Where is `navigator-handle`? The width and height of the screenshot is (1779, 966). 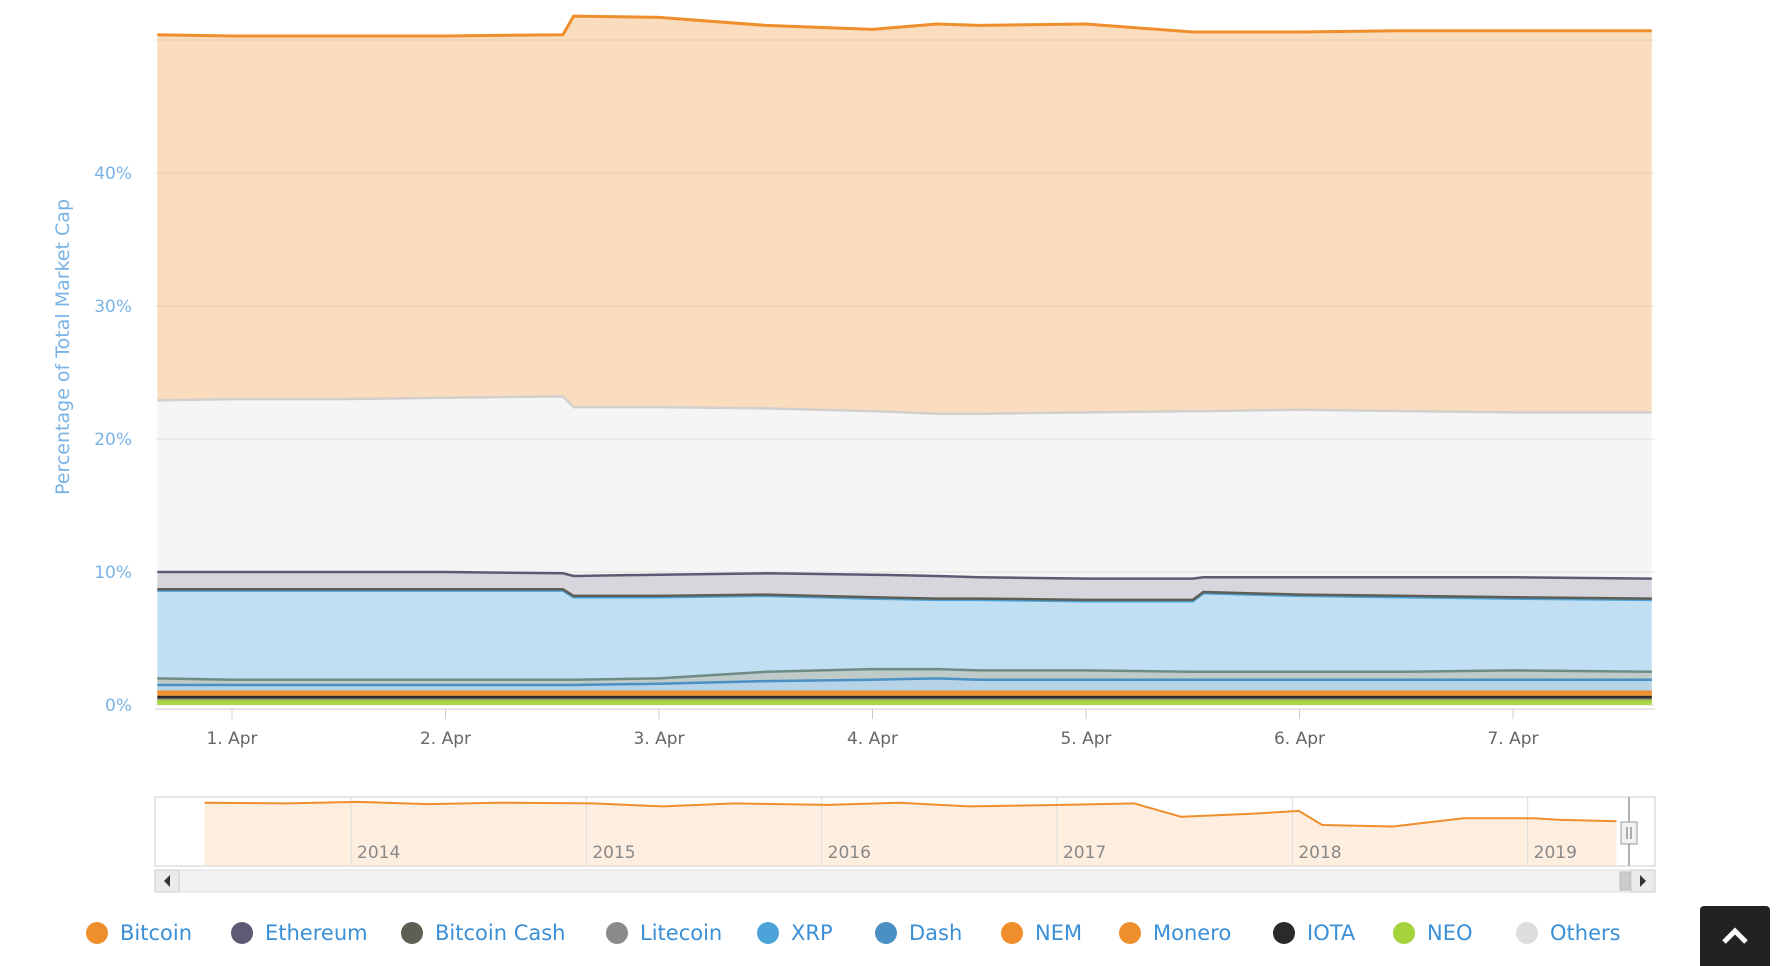
navigator-handle is located at coordinates (1629, 833).